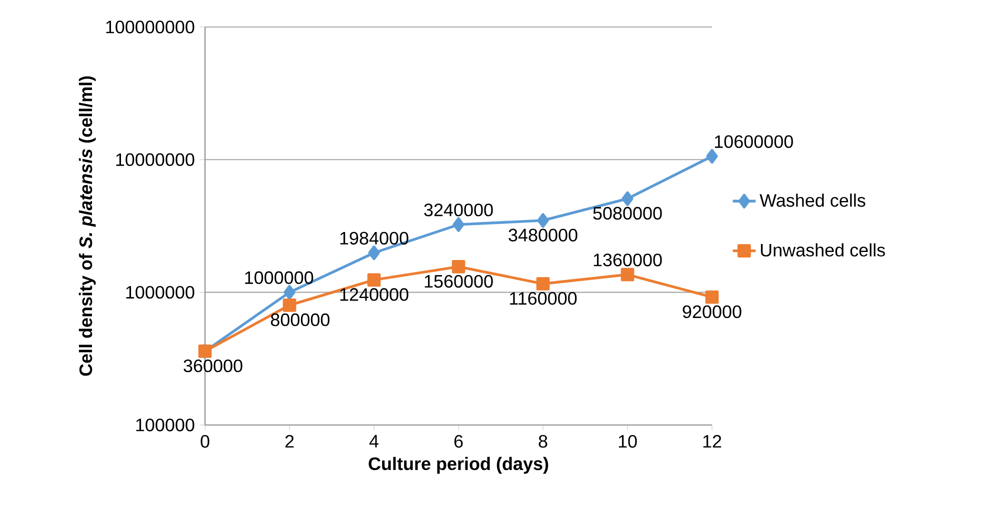 The width and height of the screenshot is (994, 513). What do you see at coordinates (87, 226) in the screenshot?
I see `y-axis-title: Cell density of S. platensis (cell/ml)` at bounding box center [87, 226].